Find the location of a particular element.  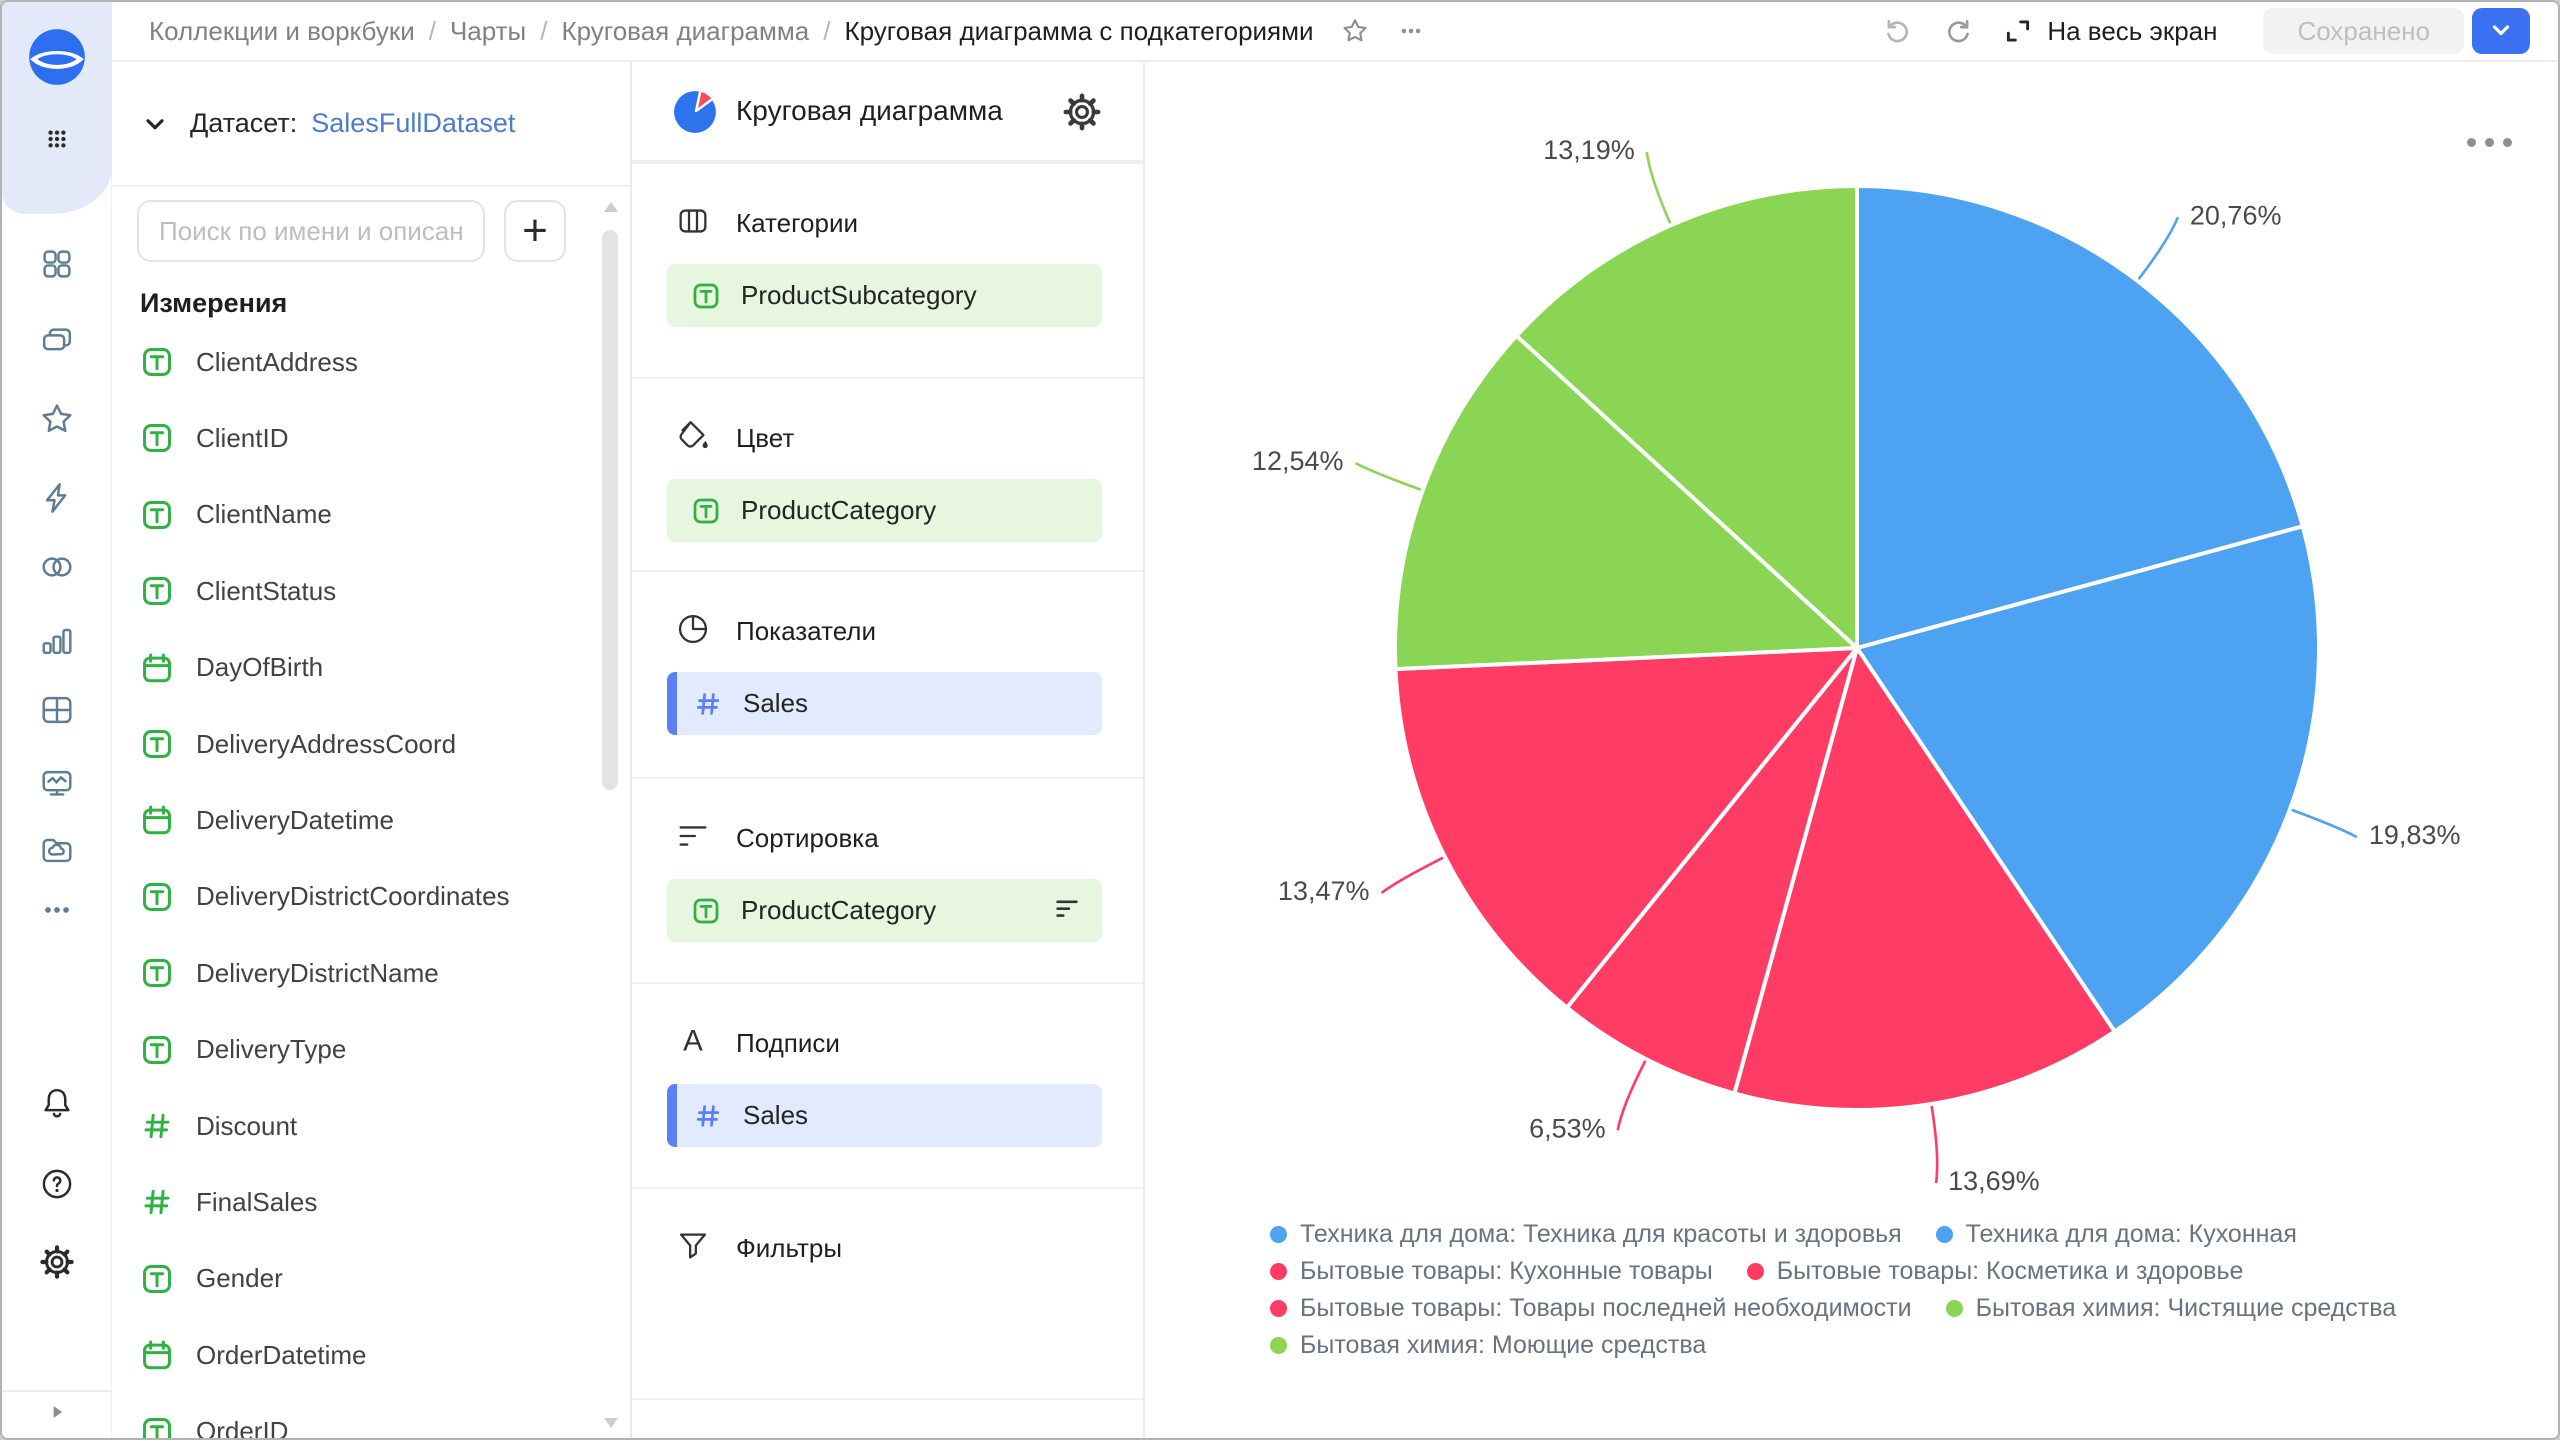

expand-panel-icon is located at coordinates (57, 1412).